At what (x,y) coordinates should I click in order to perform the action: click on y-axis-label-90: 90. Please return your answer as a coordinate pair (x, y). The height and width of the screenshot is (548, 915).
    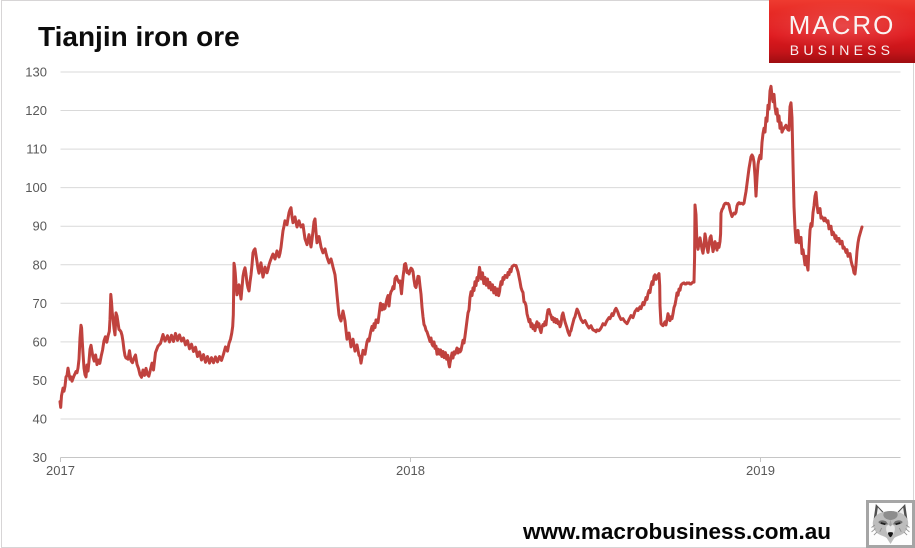
    Looking at the image, I should click on (40, 226).